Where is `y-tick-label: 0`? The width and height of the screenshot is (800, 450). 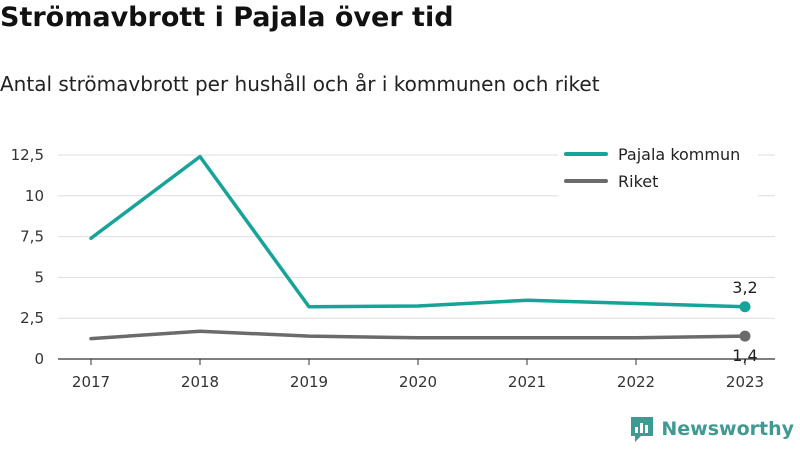 y-tick-label: 0 is located at coordinates (39, 359).